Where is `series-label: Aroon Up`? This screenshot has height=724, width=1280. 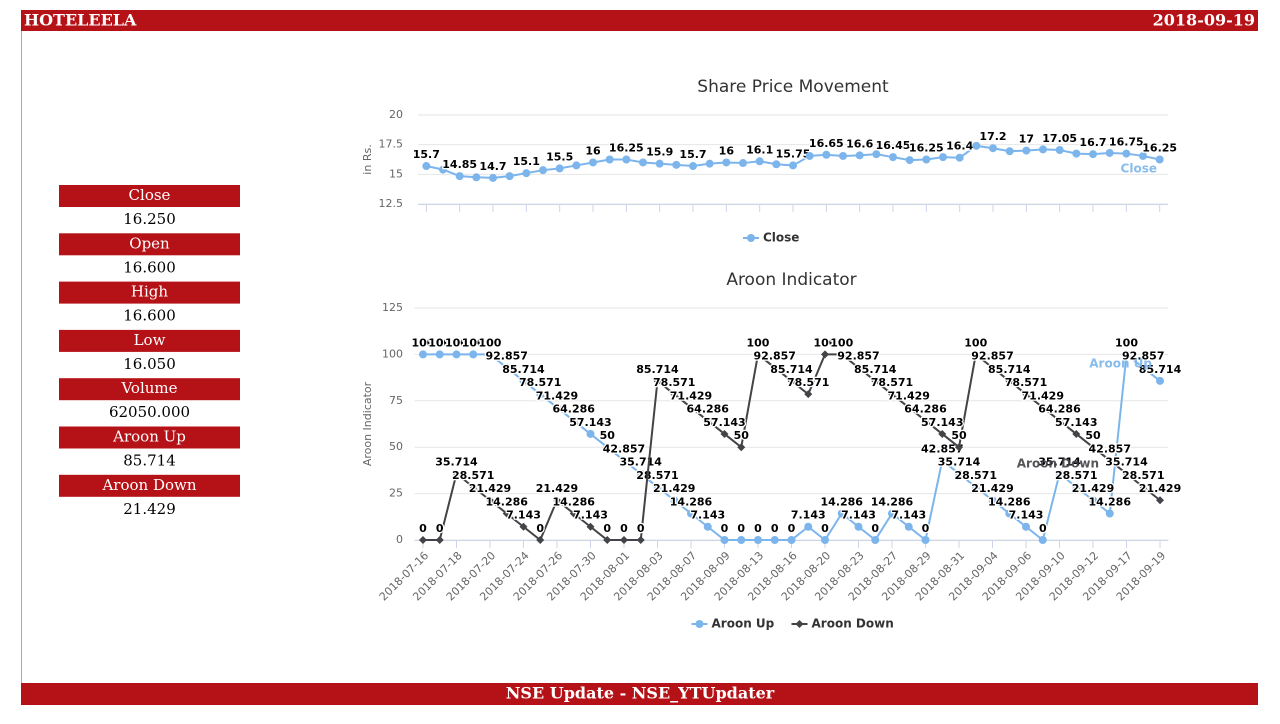 series-label: Aroon Up is located at coordinates (1120, 364).